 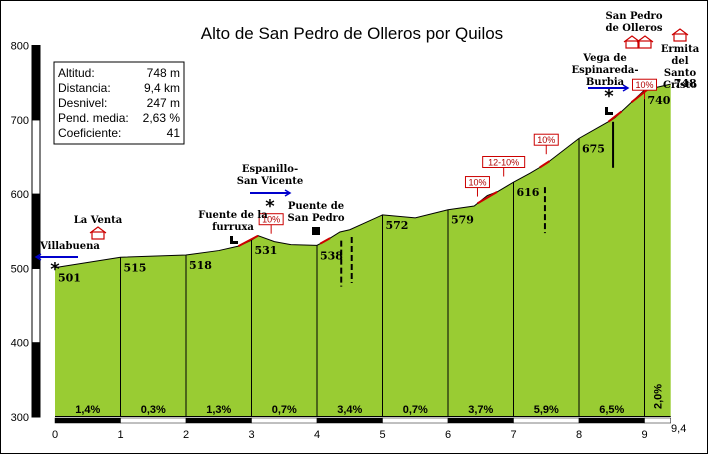 What do you see at coordinates (659, 100) in the screenshot?
I see `km-elevation-label: 740` at bounding box center [659, 100].